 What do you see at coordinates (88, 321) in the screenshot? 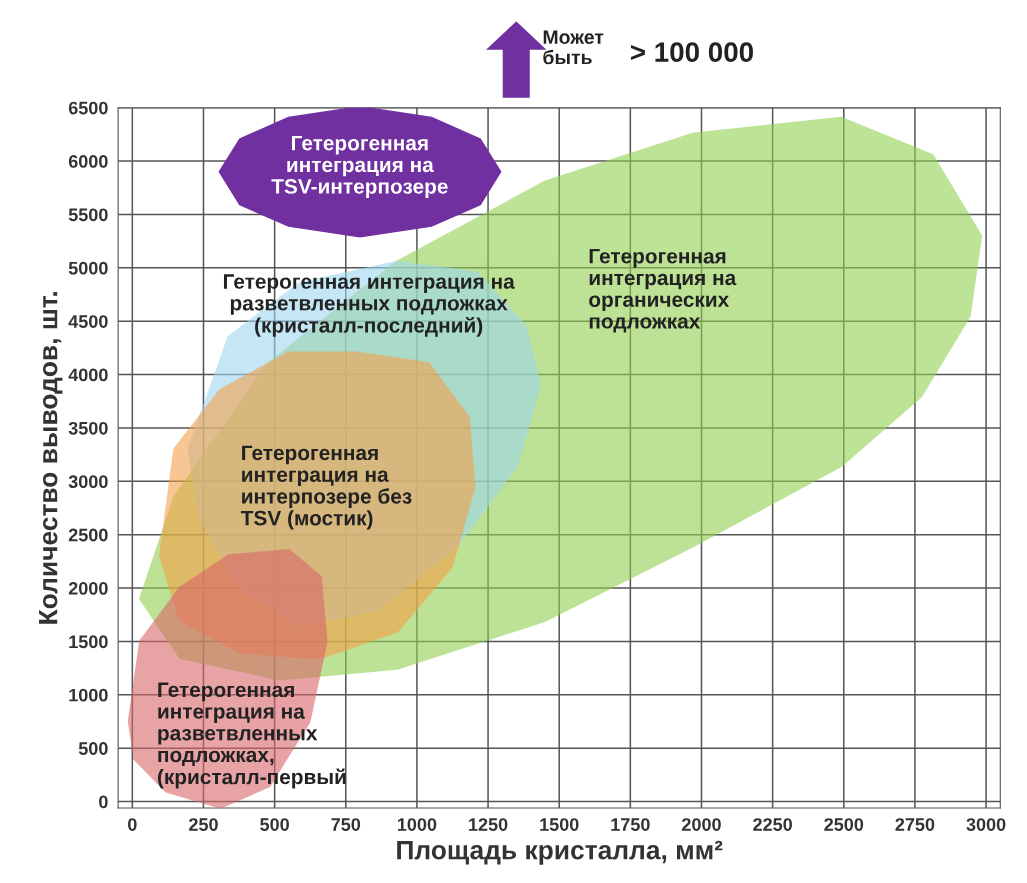
I see `y-tick-label: 4500` at bounding box center [88, 321].